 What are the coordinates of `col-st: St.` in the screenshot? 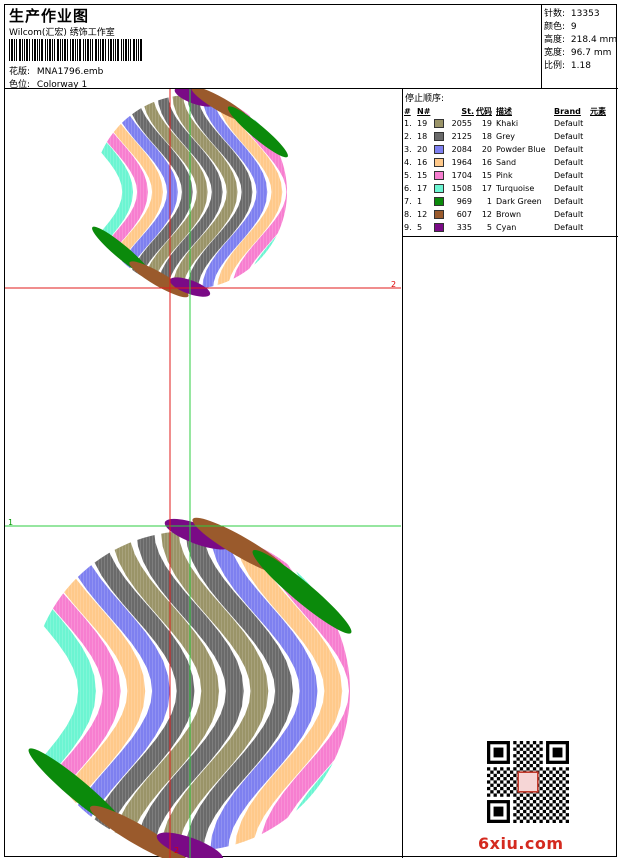 It's located at (467, 111).